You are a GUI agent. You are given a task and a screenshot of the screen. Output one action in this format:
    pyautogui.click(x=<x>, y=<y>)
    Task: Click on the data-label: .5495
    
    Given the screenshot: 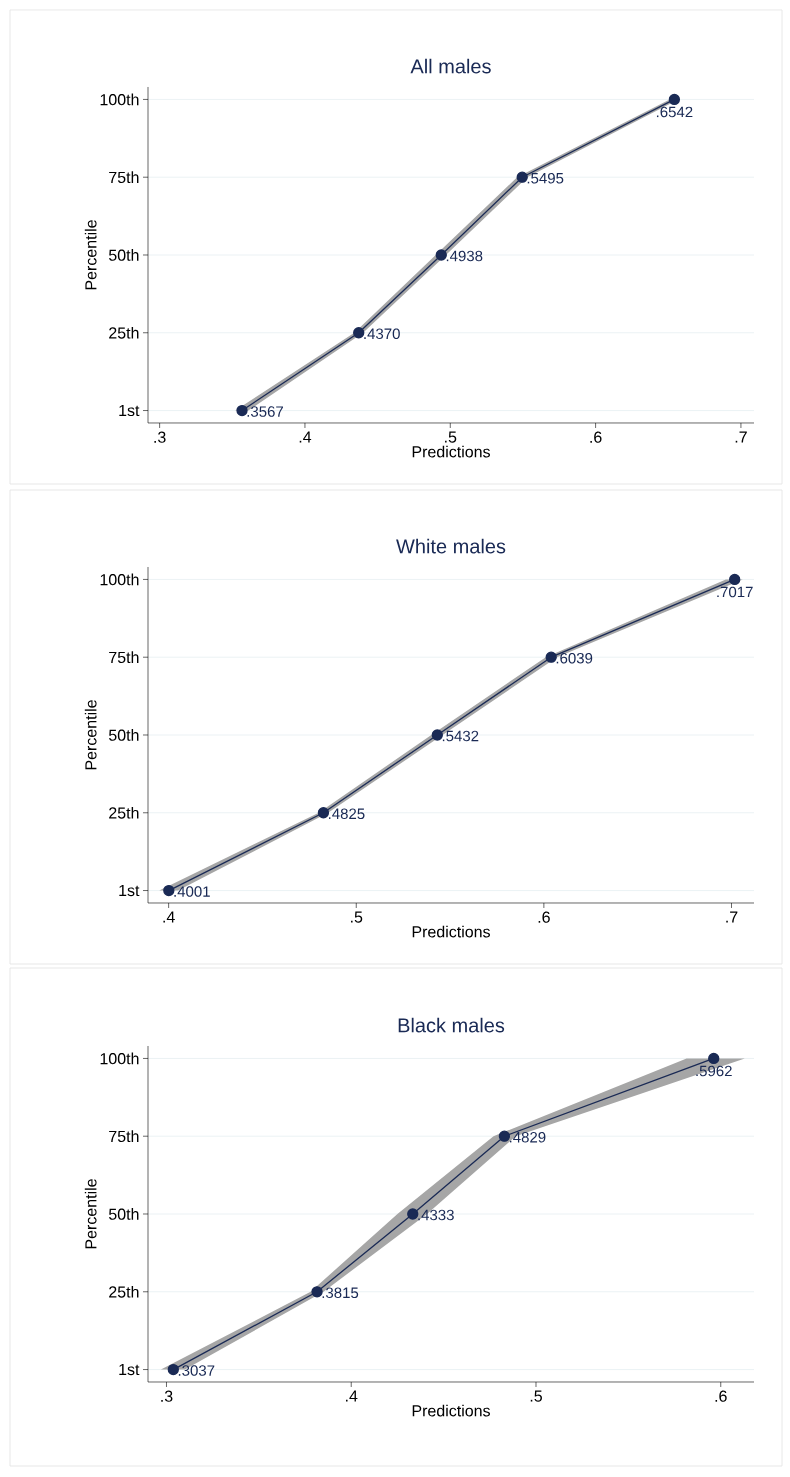 What is the action you would take?
    pyautogui.click(x=545, y=178)
    